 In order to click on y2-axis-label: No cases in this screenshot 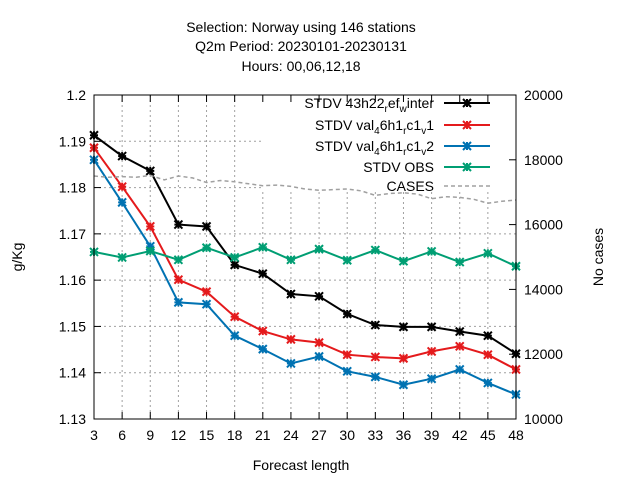, I will do `click(598, 257)`.